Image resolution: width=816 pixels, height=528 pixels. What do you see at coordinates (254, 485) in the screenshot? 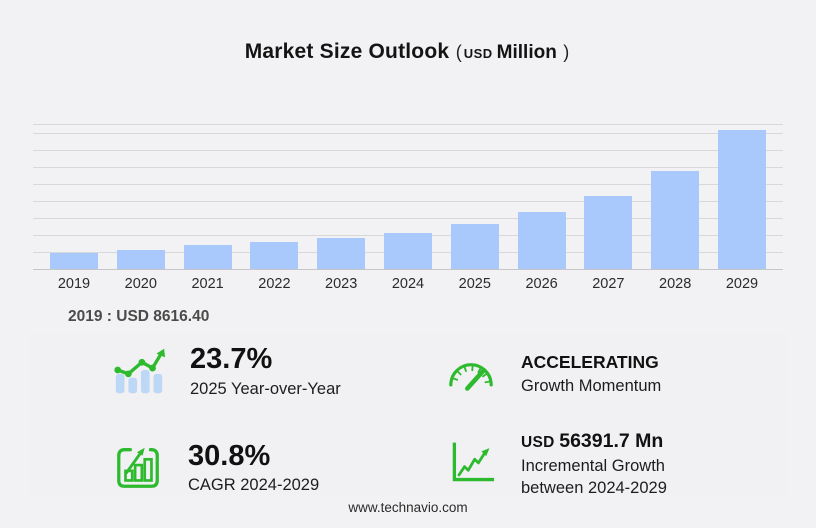
I see `stat-cagr-label: CAGR 2024-2029` at bounding box center [254, 485].